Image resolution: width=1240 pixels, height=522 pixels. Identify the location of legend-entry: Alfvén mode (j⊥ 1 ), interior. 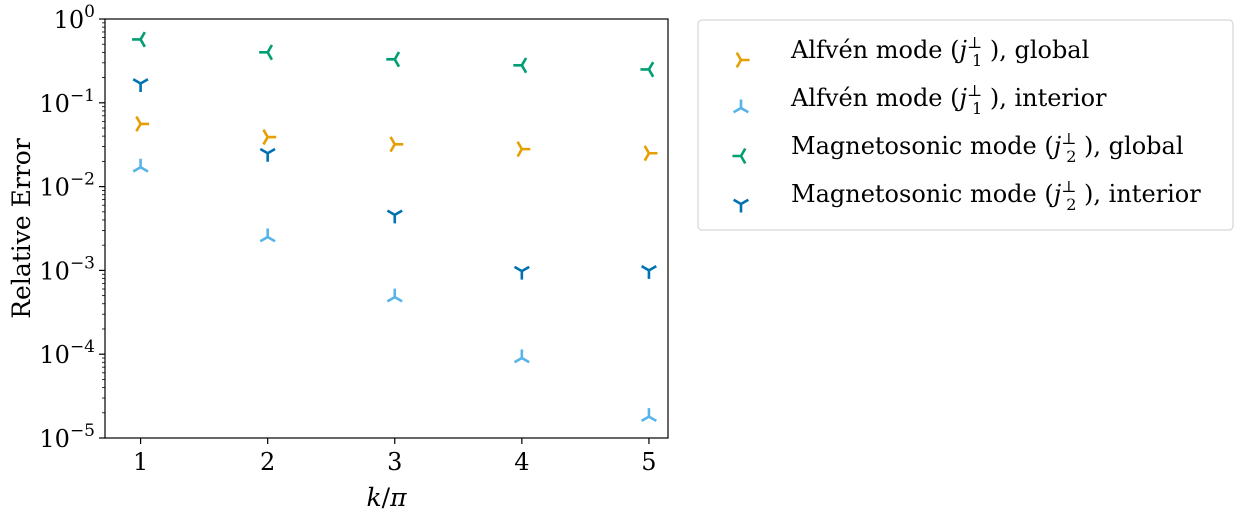
(948, 99).